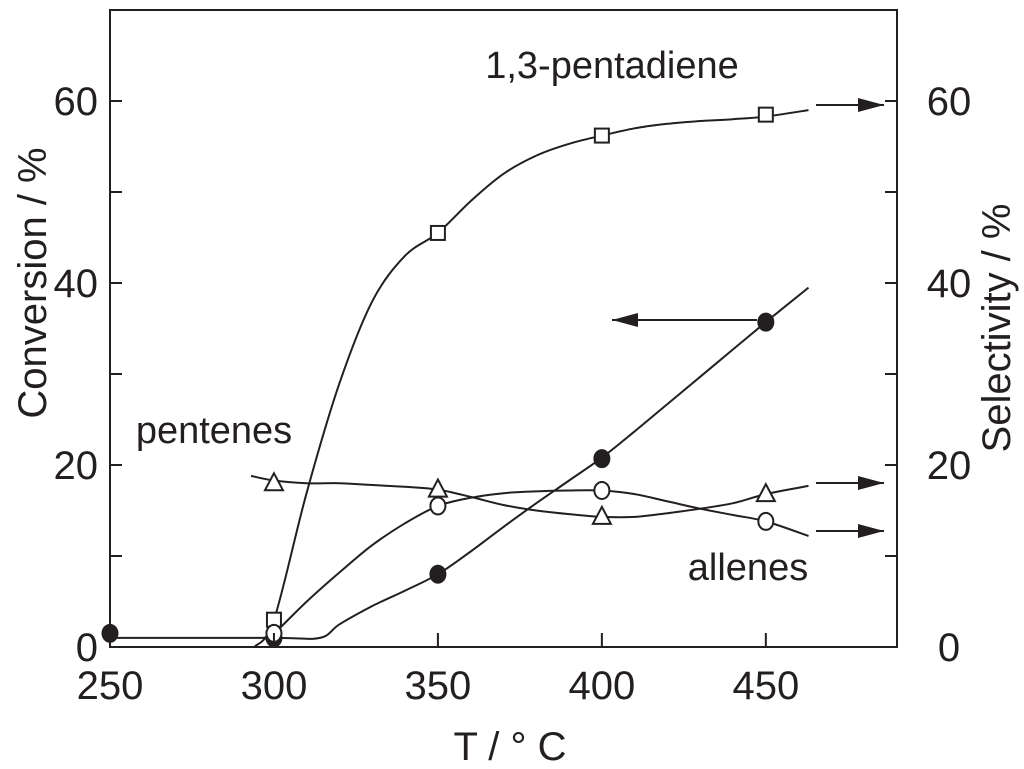 This screenshot has height=769, width=1024. What do you see at coordinates (949, 284) in the screenshot?
I see `y-right-tick-label: 40` at bounding box center [949, 284].